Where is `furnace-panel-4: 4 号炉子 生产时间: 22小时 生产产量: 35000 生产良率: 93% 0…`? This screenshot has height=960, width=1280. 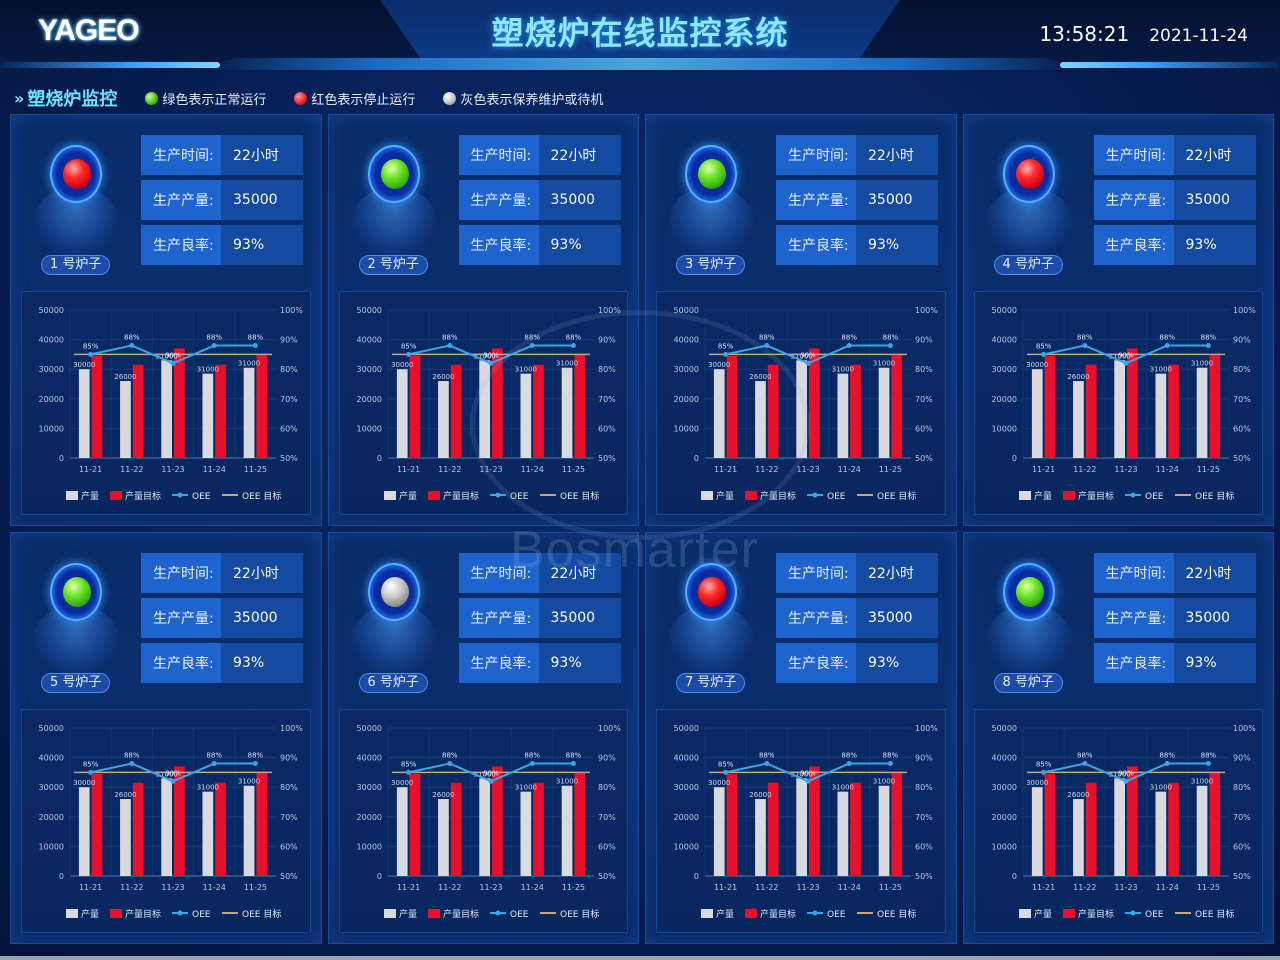
furnace-panel-4: 4 号炉子 生产时间: 22小时 生产产量: 35000 生产良率: 93% 0… is located at coordinates (1118, 320).